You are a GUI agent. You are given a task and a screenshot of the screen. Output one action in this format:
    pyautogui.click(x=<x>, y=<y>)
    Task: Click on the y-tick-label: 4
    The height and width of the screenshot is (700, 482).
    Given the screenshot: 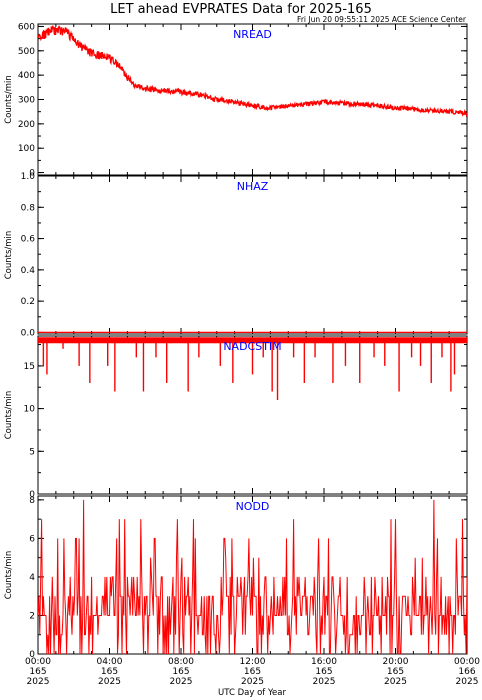 What is the action you would take?
    pyautogui.click(x=32, y=578)
    